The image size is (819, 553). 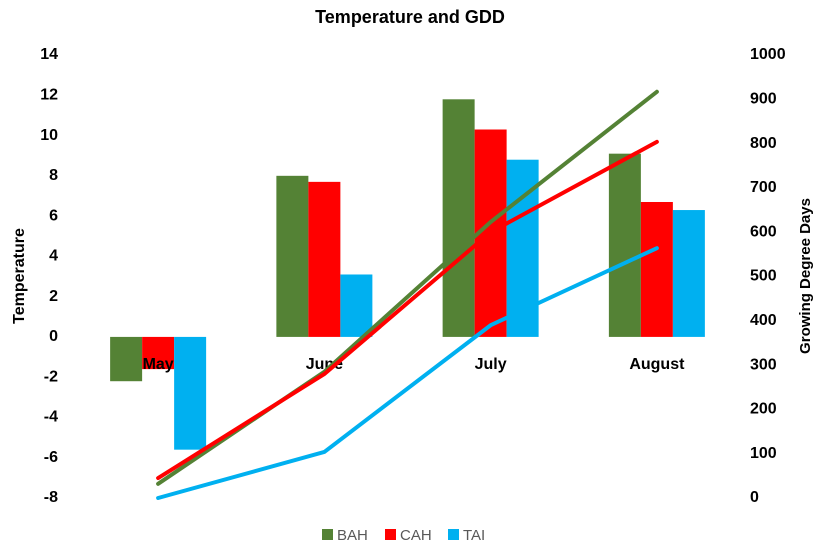 What do you see at coordinates (763, 409) in the screenshot?
I see `y2-tick-label: 200` at bounding box center [763, 409].